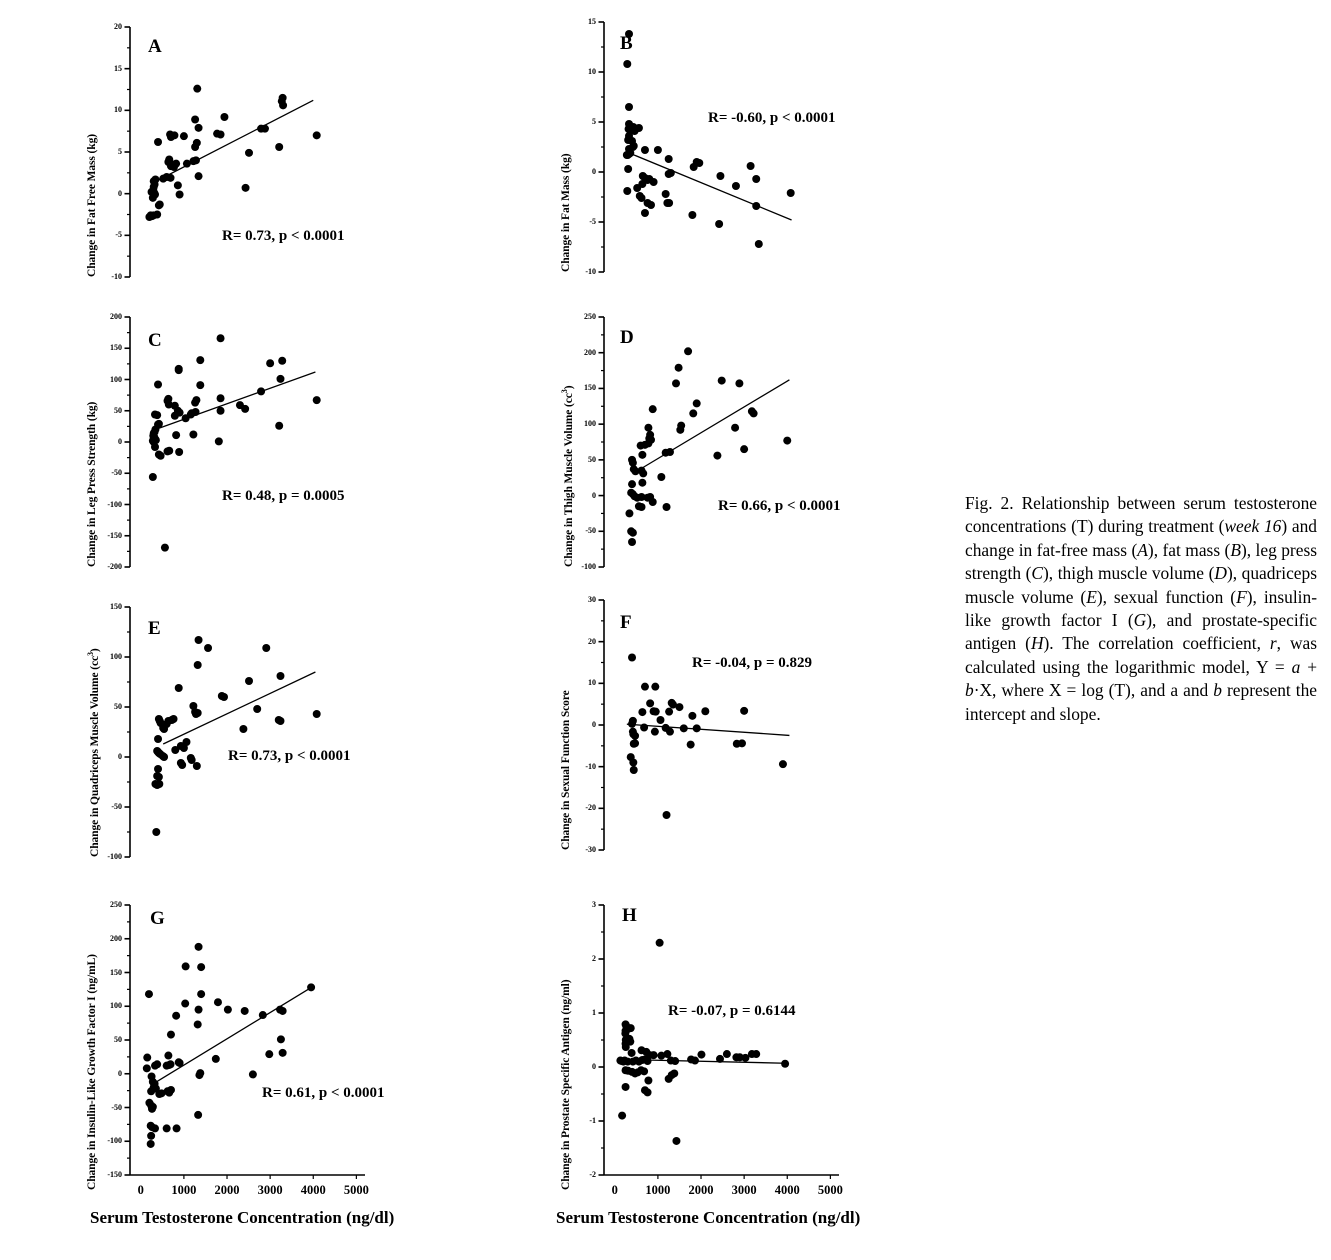  I want to click on plot-area-f, so click(694, 725).